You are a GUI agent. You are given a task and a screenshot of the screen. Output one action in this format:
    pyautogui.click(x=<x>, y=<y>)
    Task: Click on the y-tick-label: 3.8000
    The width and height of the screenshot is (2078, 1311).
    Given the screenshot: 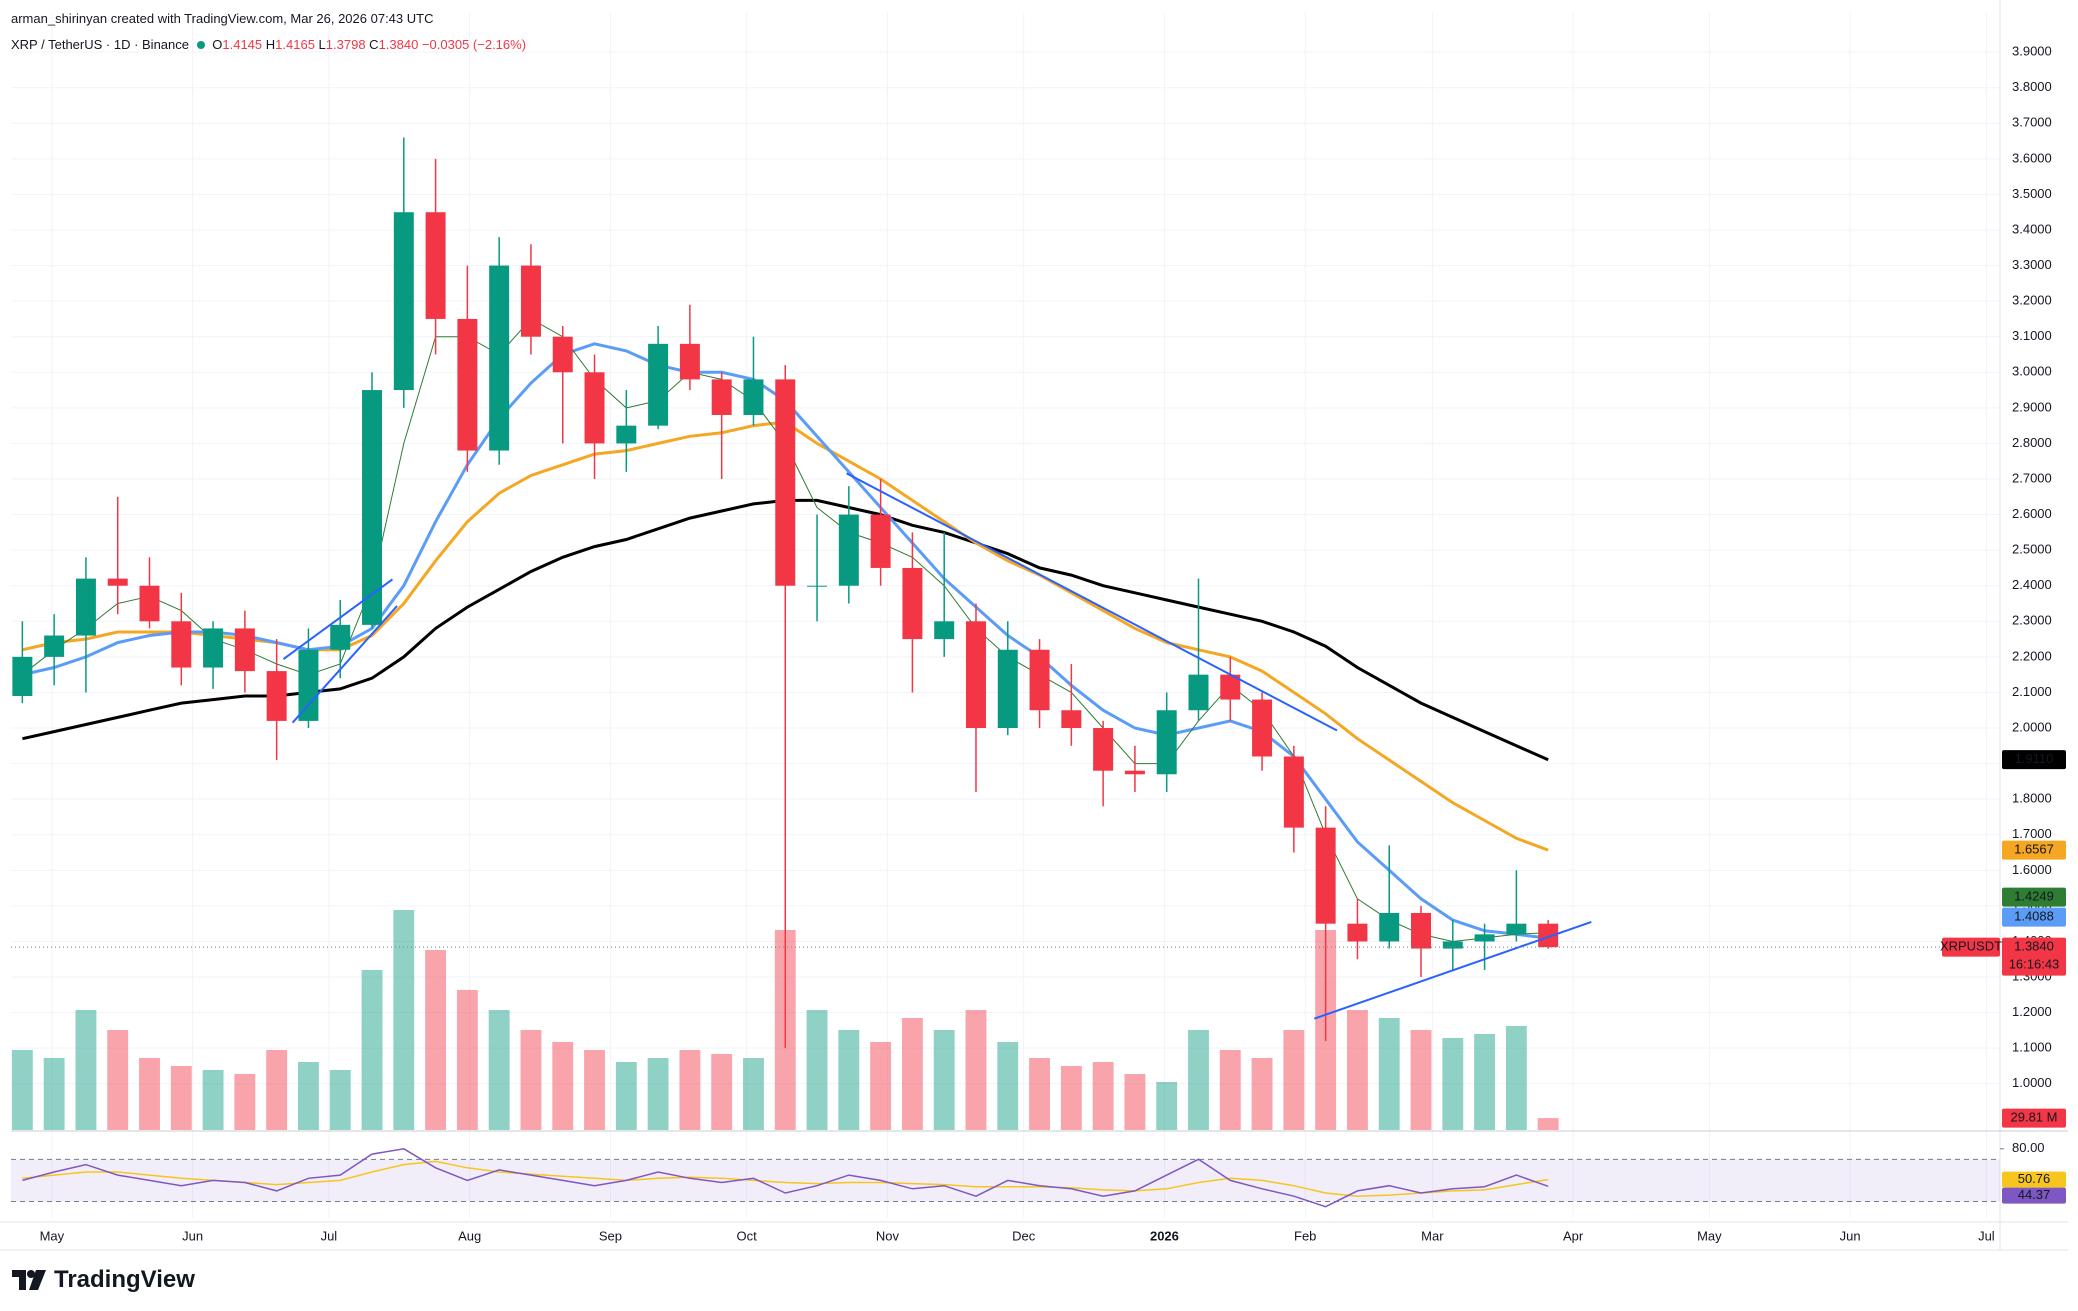 What is the action you would take?
    pyautogui.click(x=2032, y=86)
    